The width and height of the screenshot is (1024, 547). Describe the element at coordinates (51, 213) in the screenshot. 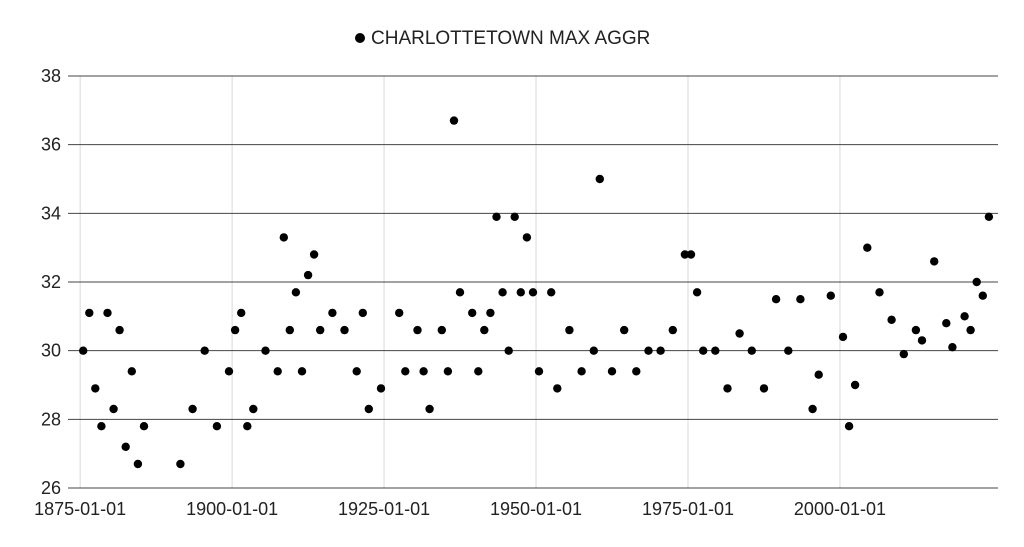

I see `y-tick-label: 34` at that location.